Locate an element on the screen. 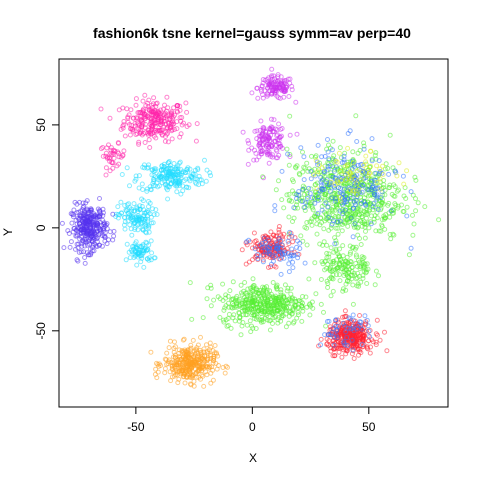 This screenshot has width=480, height=480. x-axis: -50 0 50 is located at coordinates (251, 420).